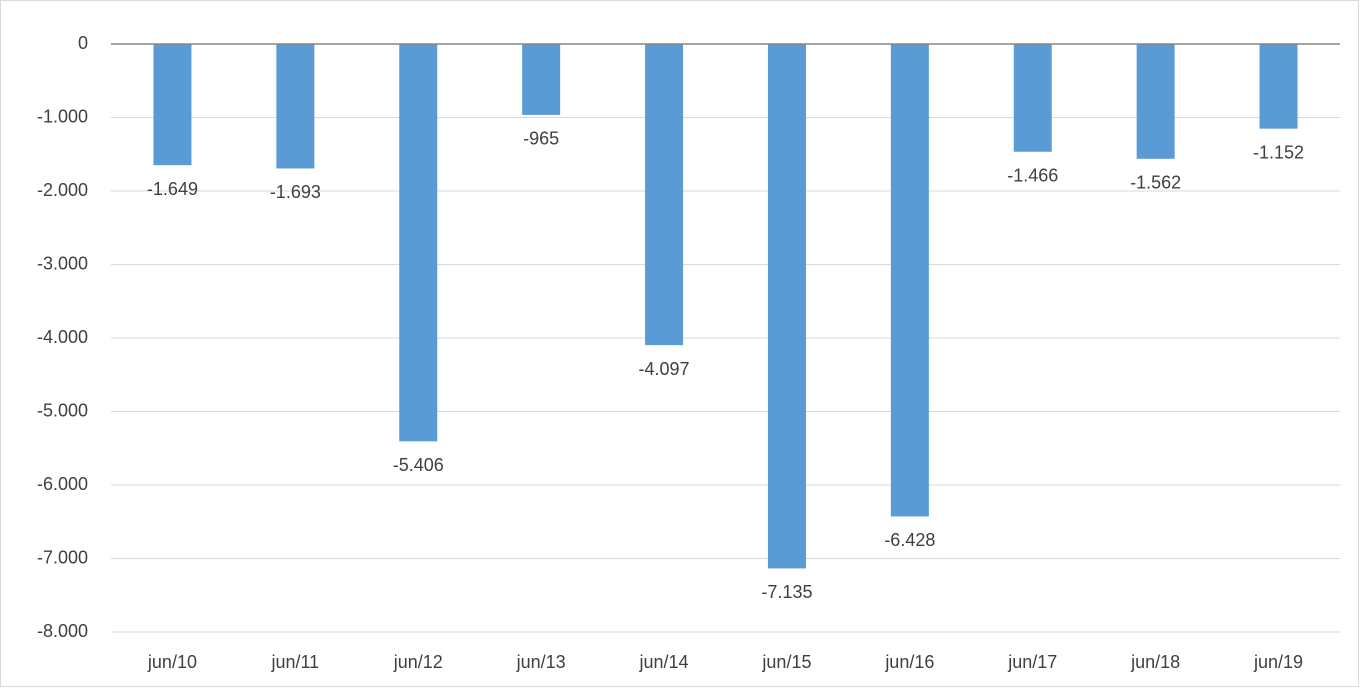 This screenshot has height=688, width=1360. What do you see at coordinates (418, 465) in the screenshot?
I see `data-label: -5.406` at bounding box center [418, 465].